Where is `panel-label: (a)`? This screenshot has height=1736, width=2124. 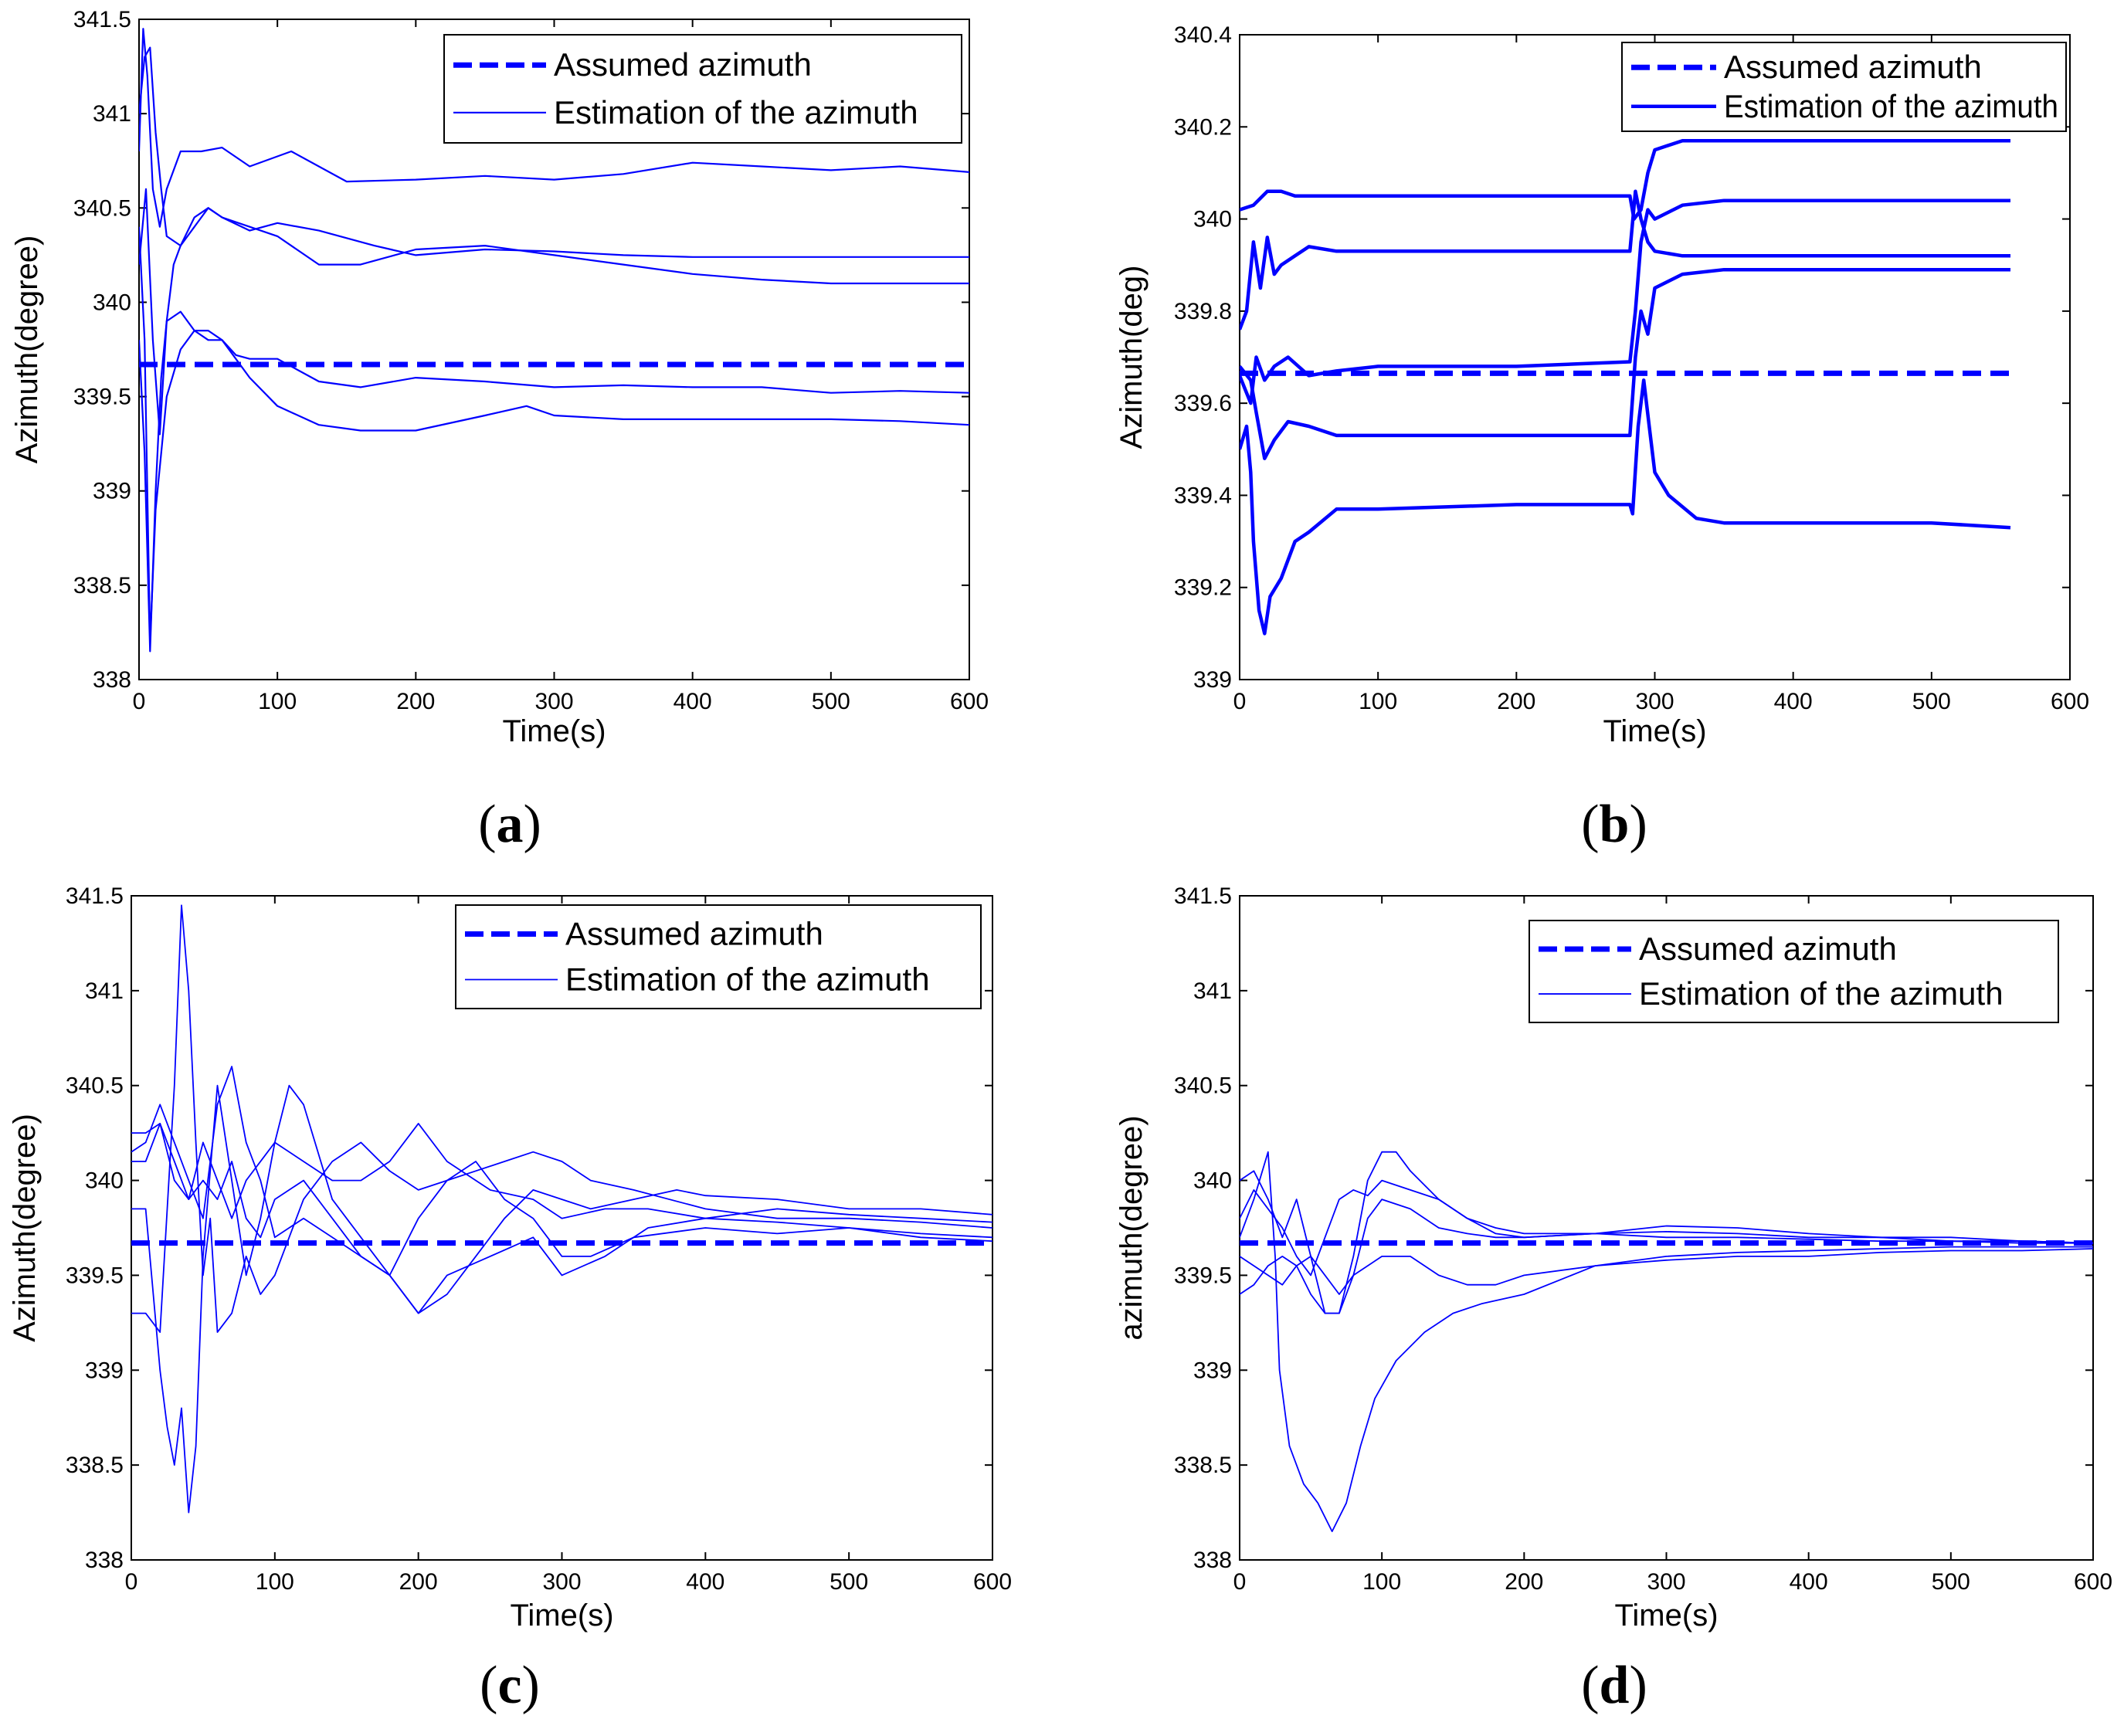 panel-label: (a) is located at coordinates (509, 825).